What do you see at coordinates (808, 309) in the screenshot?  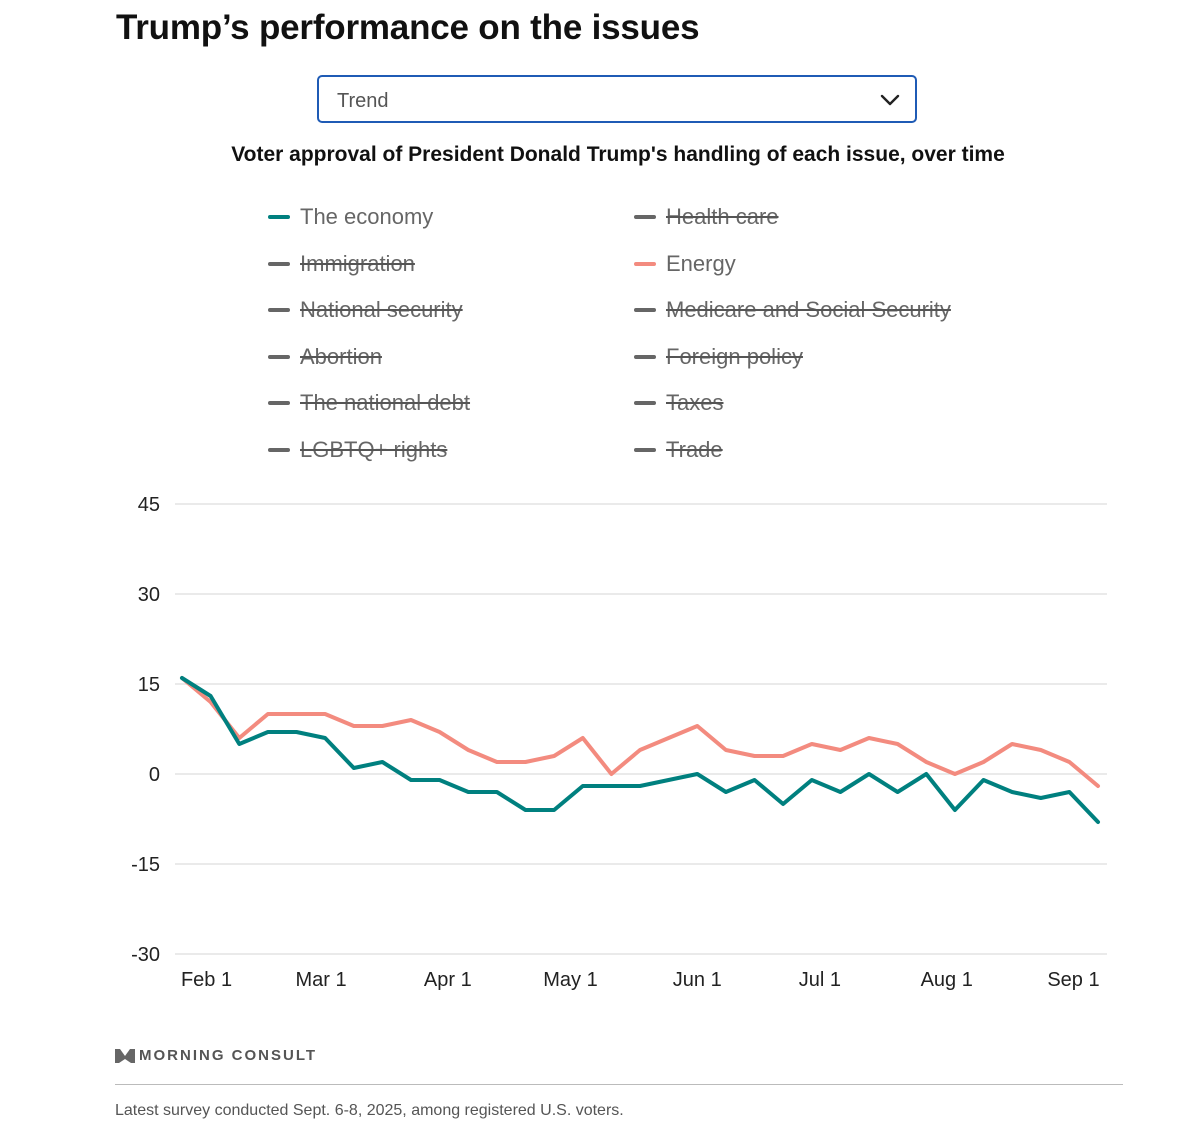 I see `legend-label: Medicare and Social Security` at bounding box center [808, 309].